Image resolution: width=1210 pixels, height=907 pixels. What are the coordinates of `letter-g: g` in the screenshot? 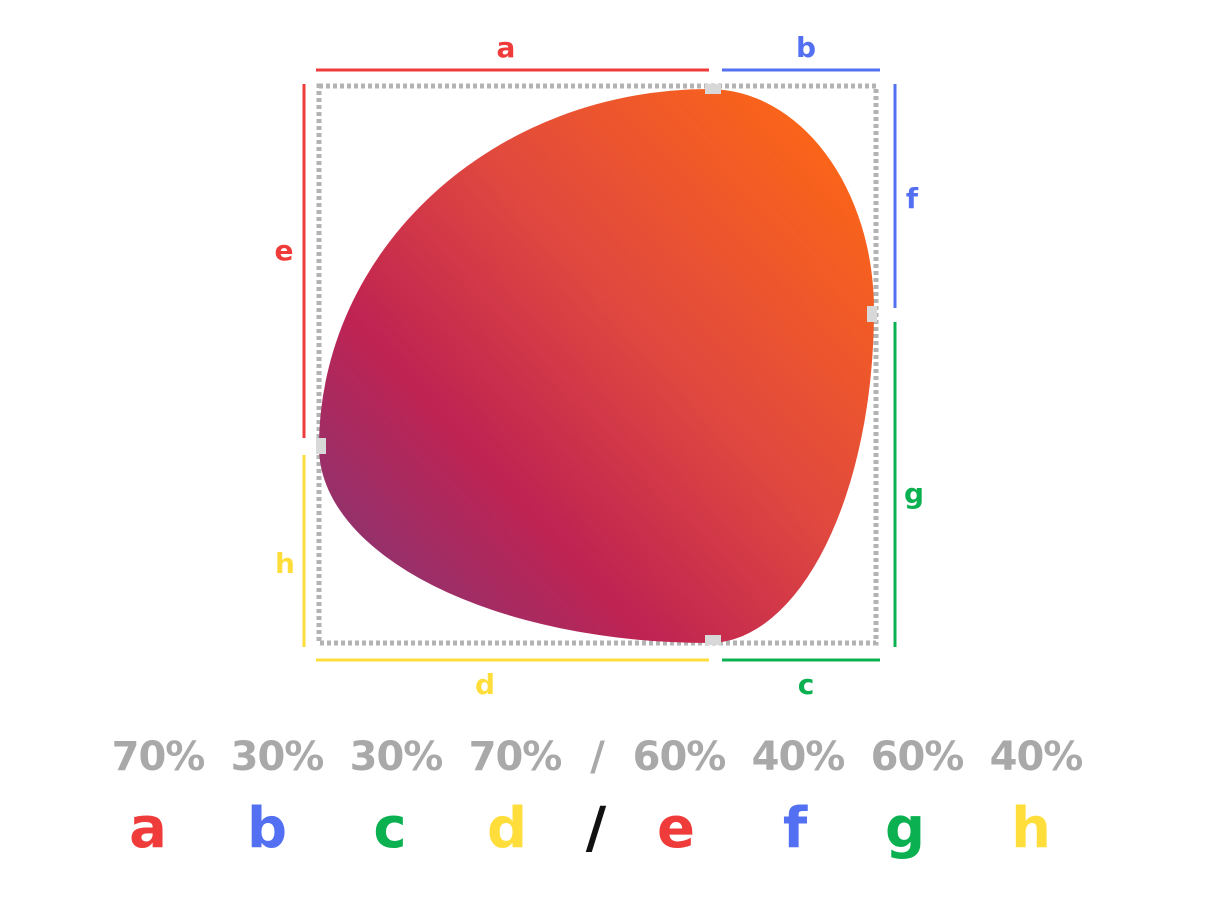 It's located at (905, 828).